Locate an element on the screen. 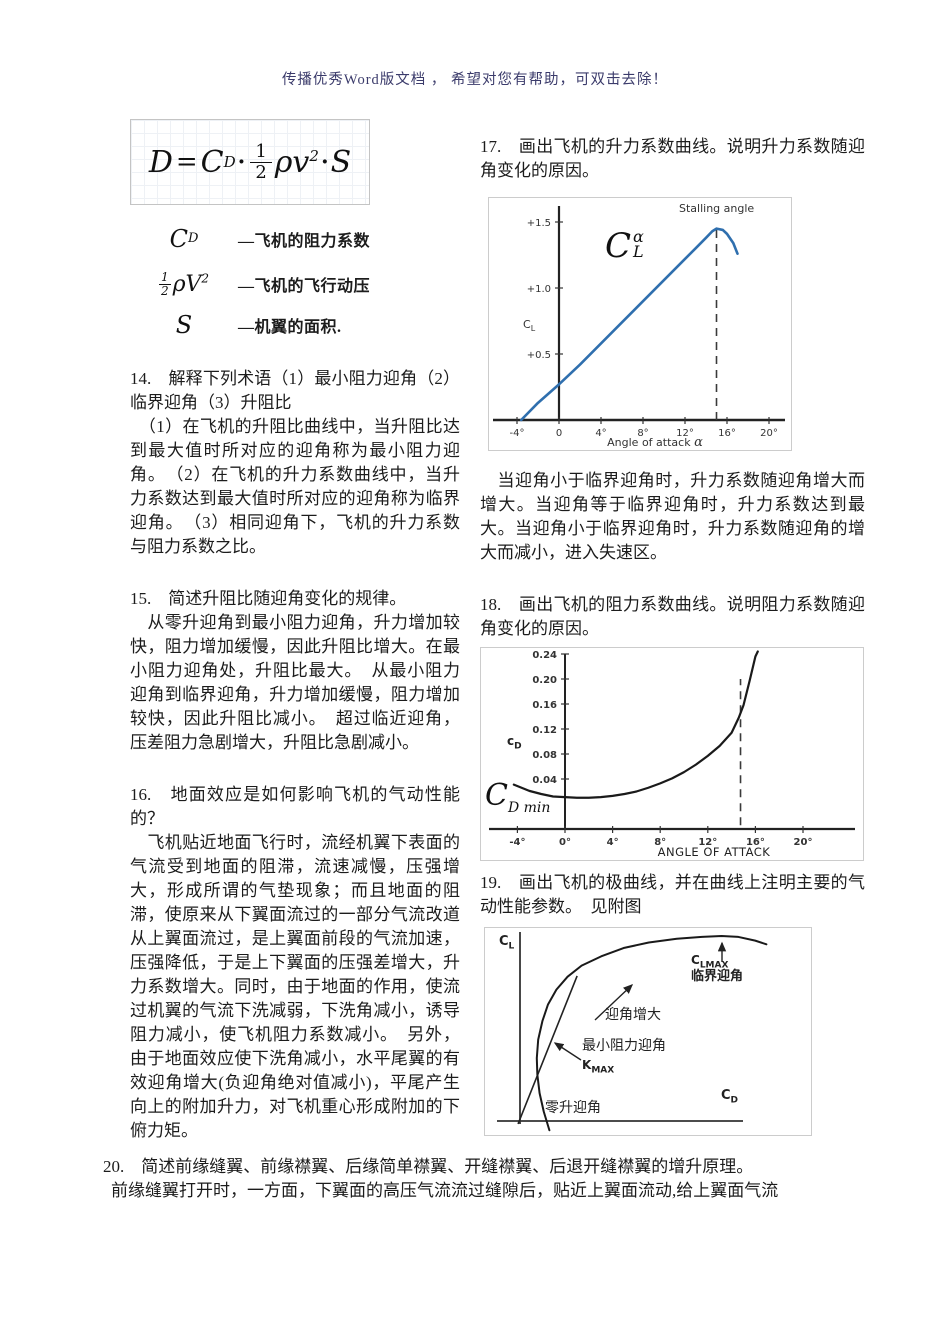 Image resolution: width=950 pixels, height=1344 pixels. y-axis-label-cd: cD is located at coordinates (514, 743).